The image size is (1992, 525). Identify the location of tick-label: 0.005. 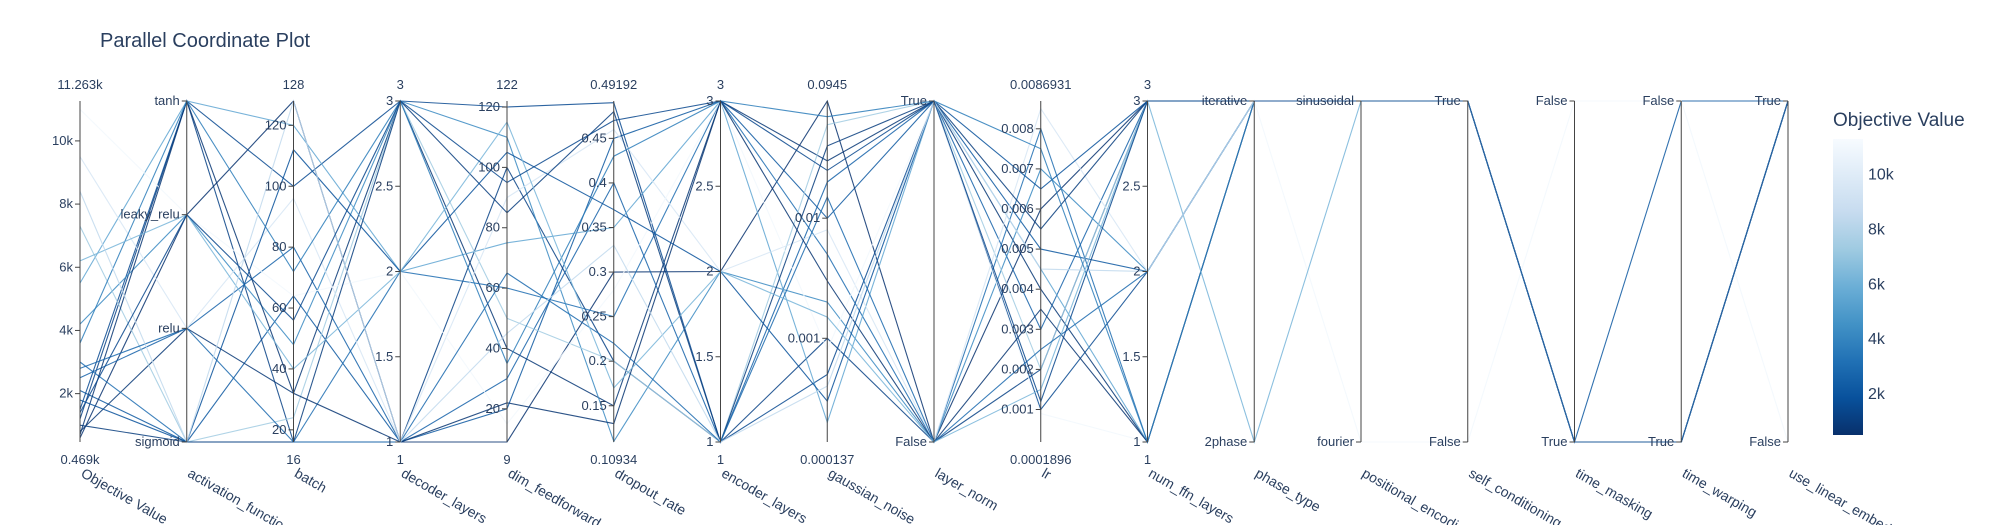
(1017, 248).